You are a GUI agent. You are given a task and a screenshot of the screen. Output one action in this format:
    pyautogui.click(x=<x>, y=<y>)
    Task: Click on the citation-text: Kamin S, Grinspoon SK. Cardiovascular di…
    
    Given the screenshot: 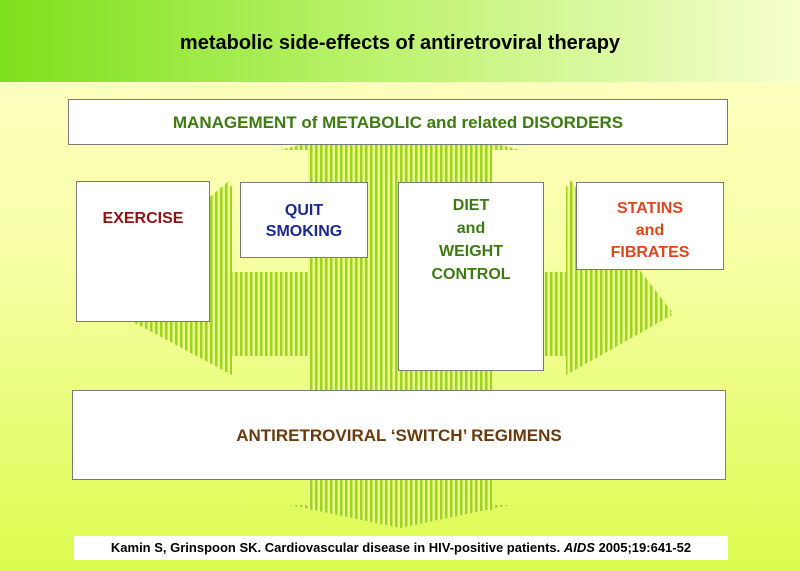 What is the action you would take?
    pyautogui.click(x=335, y=547)
    